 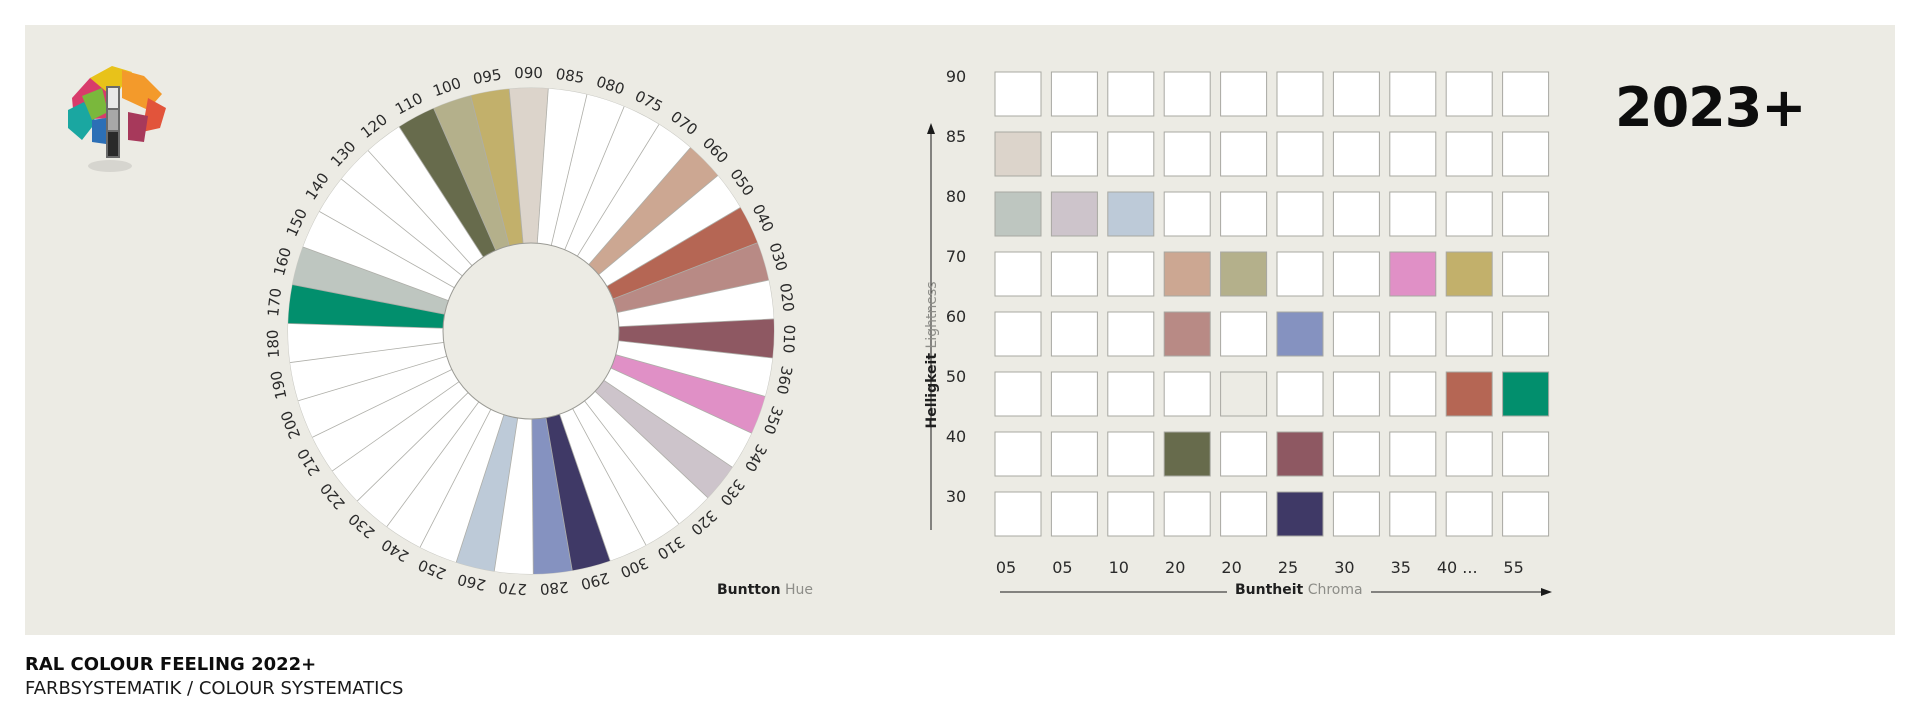 What do you see at coordinates (1288, 567) in the screenshot?
I see `chroma-tick: 25` at bounding box center [1288, 567].